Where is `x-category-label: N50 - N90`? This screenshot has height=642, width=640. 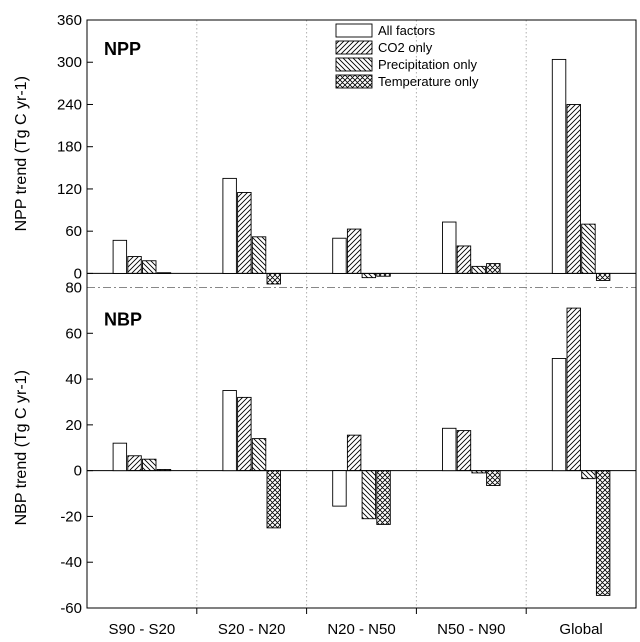 x-category-label: N50 - N90 is located at coordinates (471, 629).